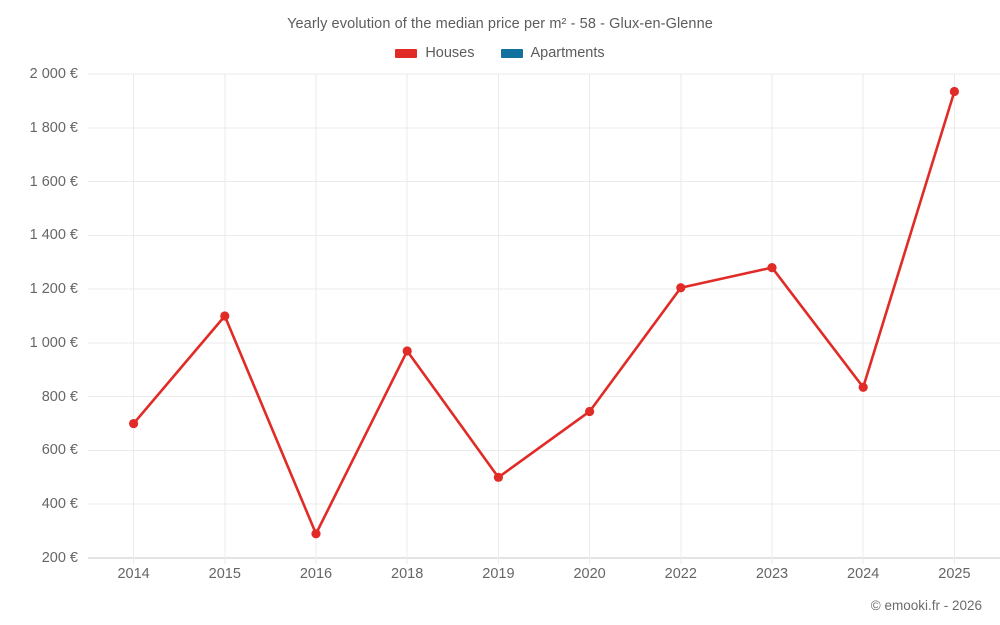  What do you see at coordinates (53, 235) in the screenshot?
I see `y-axis-tick-label: 1 400 €` at bounding box center [53, 235].